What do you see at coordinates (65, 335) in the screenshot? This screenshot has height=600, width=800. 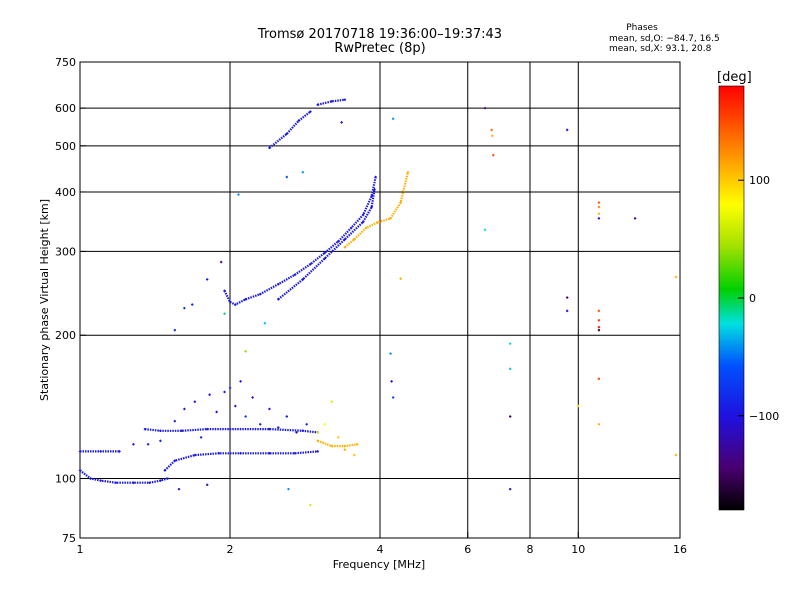 I see `y-tick-label: 200` at bounding box center [65, 335].